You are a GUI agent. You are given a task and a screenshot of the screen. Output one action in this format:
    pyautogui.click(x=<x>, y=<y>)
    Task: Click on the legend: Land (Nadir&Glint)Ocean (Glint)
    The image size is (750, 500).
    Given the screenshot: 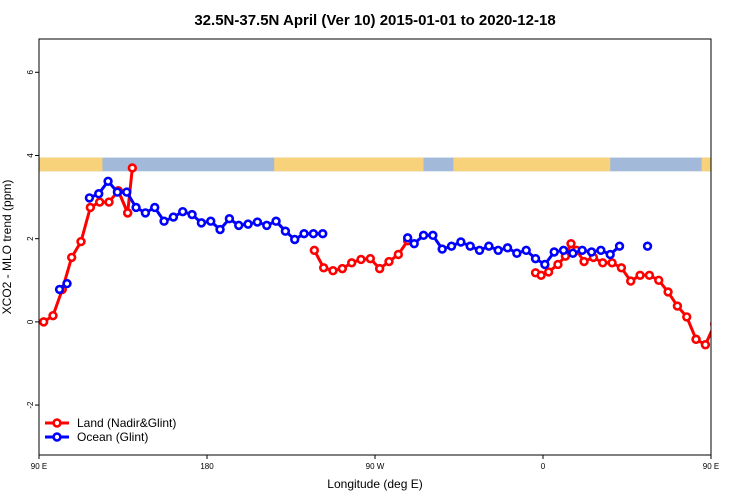 What is the action you would take?
    pyautogui.click(x=110, y=430)
    